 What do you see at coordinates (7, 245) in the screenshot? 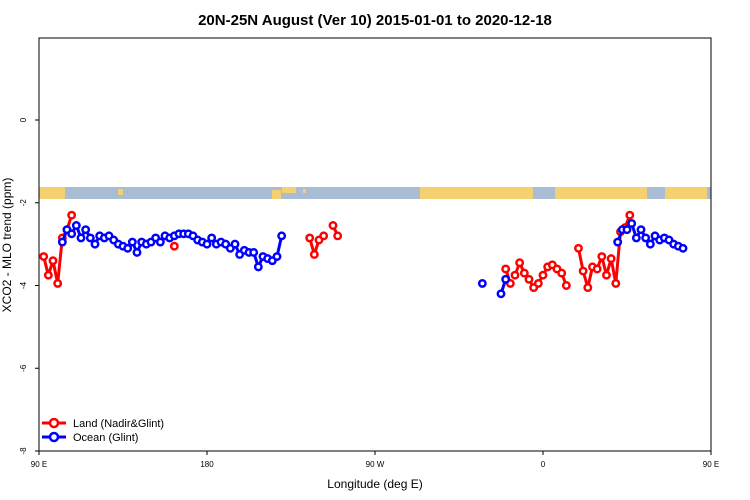
I see `y-axis-label: XCO2 - MLO trend (ppm)` at bounding box center [7, 245].